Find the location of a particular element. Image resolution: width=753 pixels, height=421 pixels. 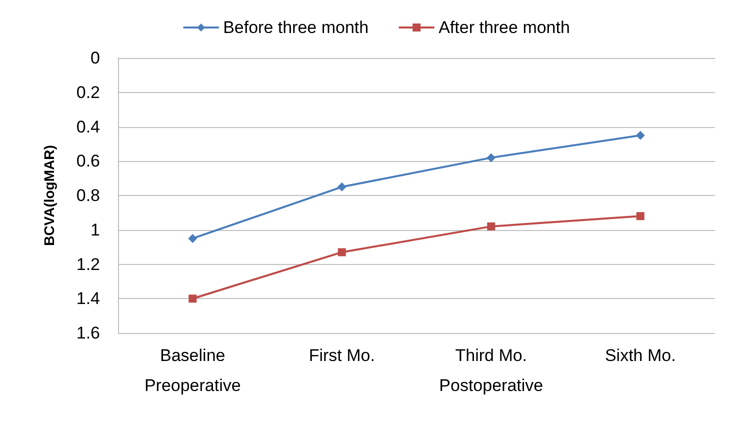

y-tick-label: 1.2 is located at coordinates (88, 264).